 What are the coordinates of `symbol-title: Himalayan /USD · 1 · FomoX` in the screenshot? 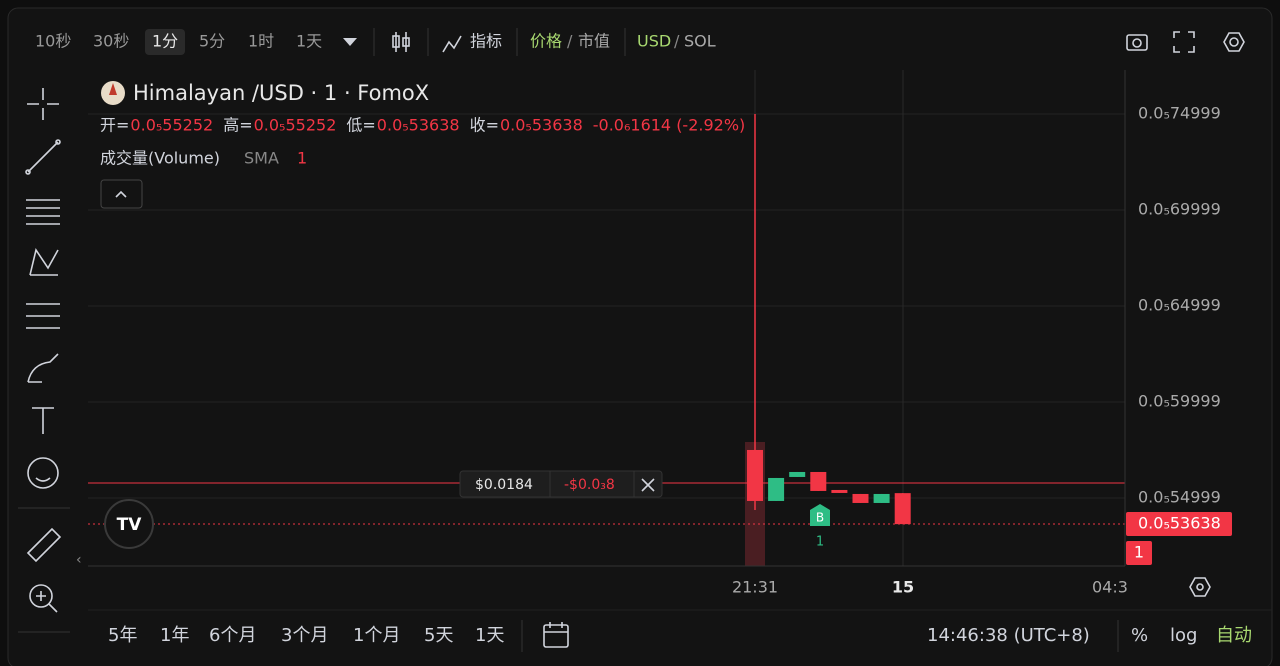 It's located at (281, 93).